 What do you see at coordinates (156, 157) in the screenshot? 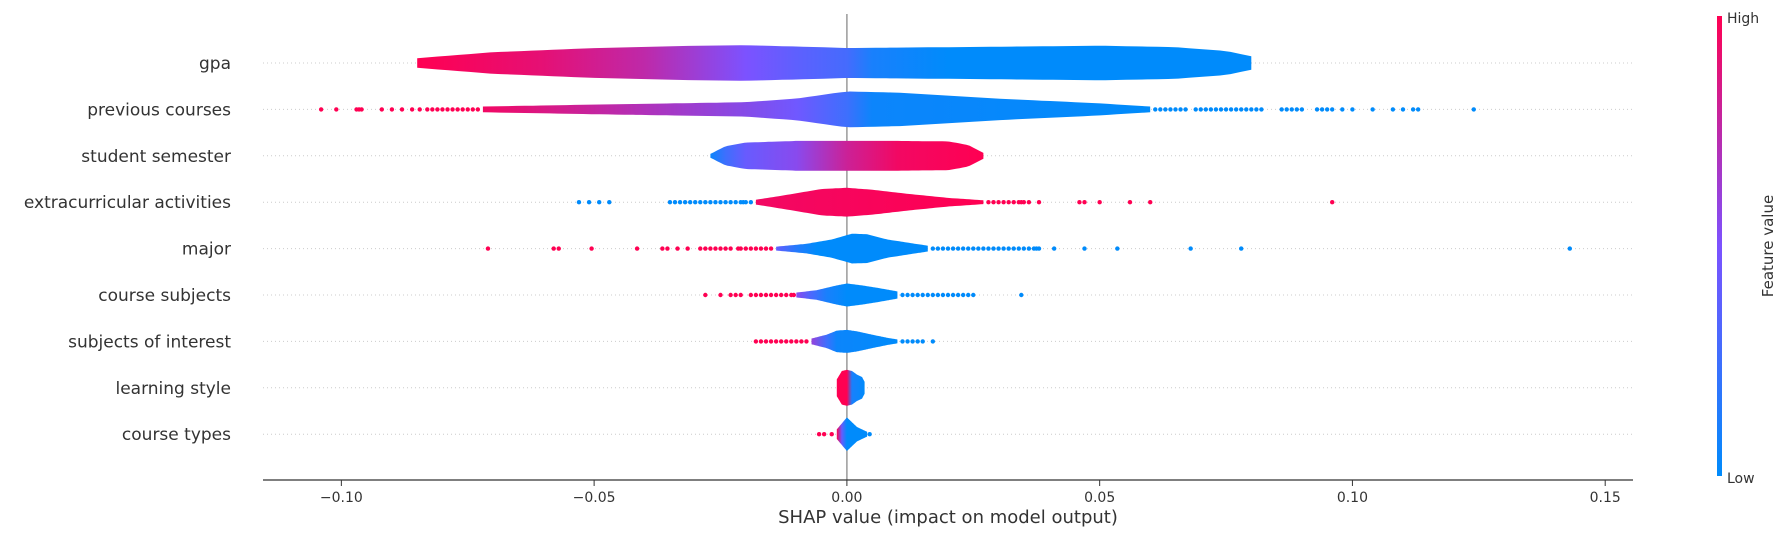
I see `feature-label: student semester` at bounding box center [156, 157].